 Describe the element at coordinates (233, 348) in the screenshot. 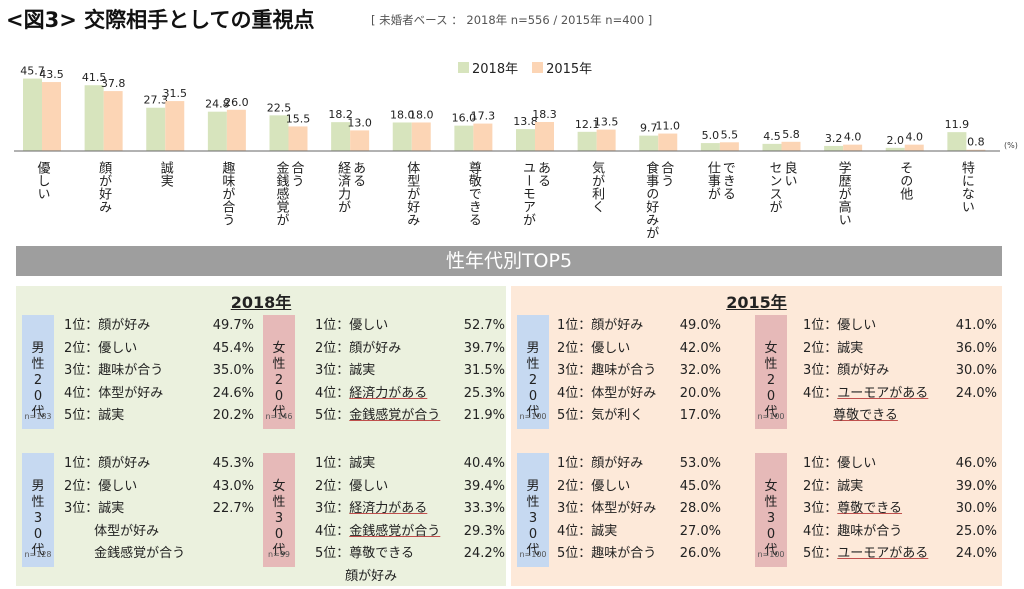

I see `rank-item-percent: 45.4%` at that location.